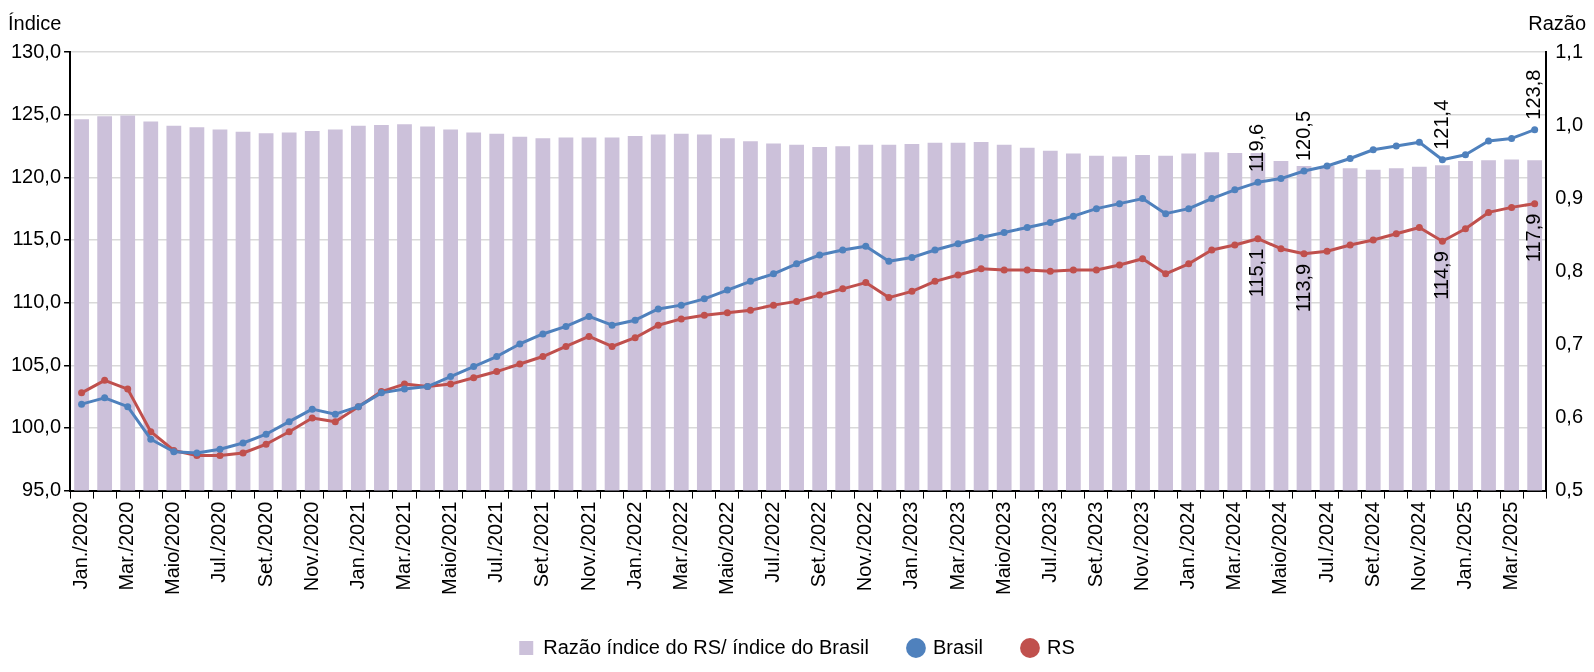 The width and height of the screenshot is (1594, 672). What do you see at coordinates (864, 546) in the screenshot?
I see `x-tick-label: Nov./2022` at bounding box center [864, 546].